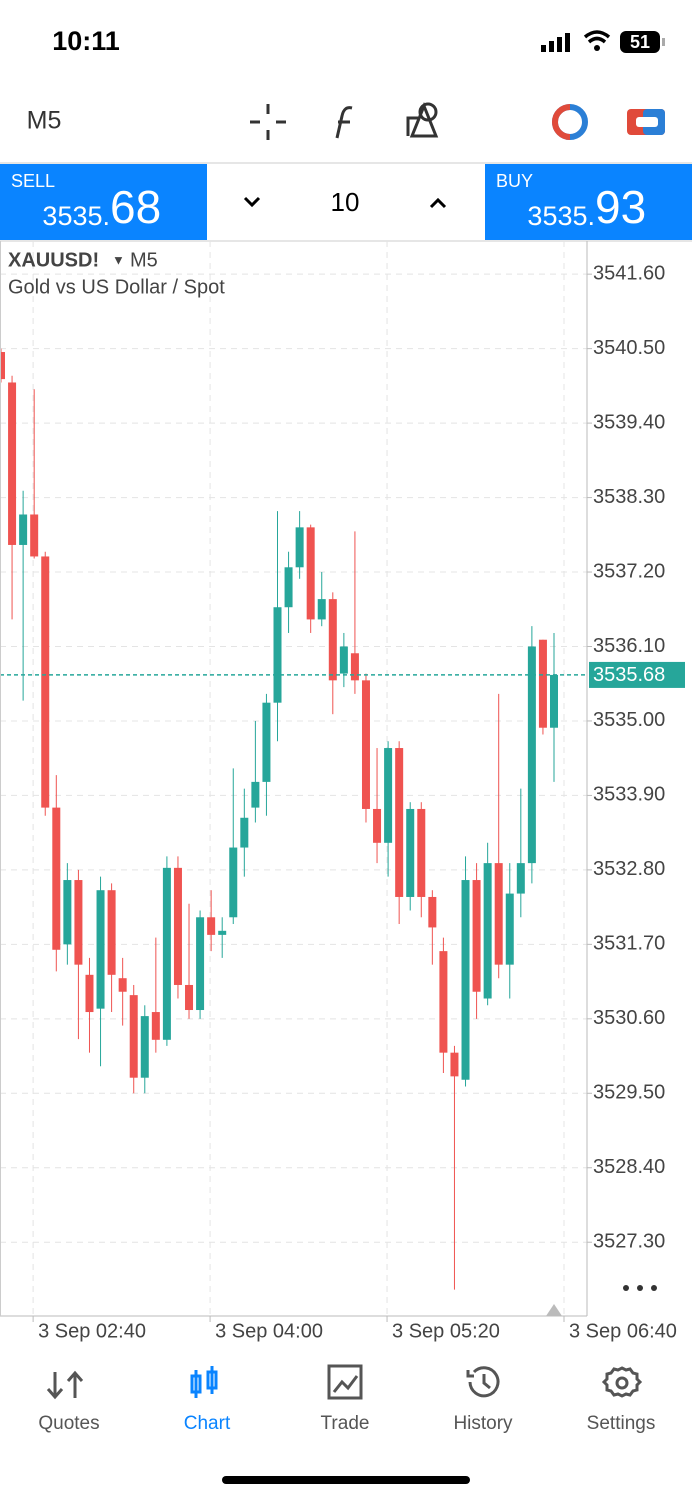 Image resolution: width=692 pixels, height=1505 pixels. I want to click on one-click-icon-half, so click(561, 122).